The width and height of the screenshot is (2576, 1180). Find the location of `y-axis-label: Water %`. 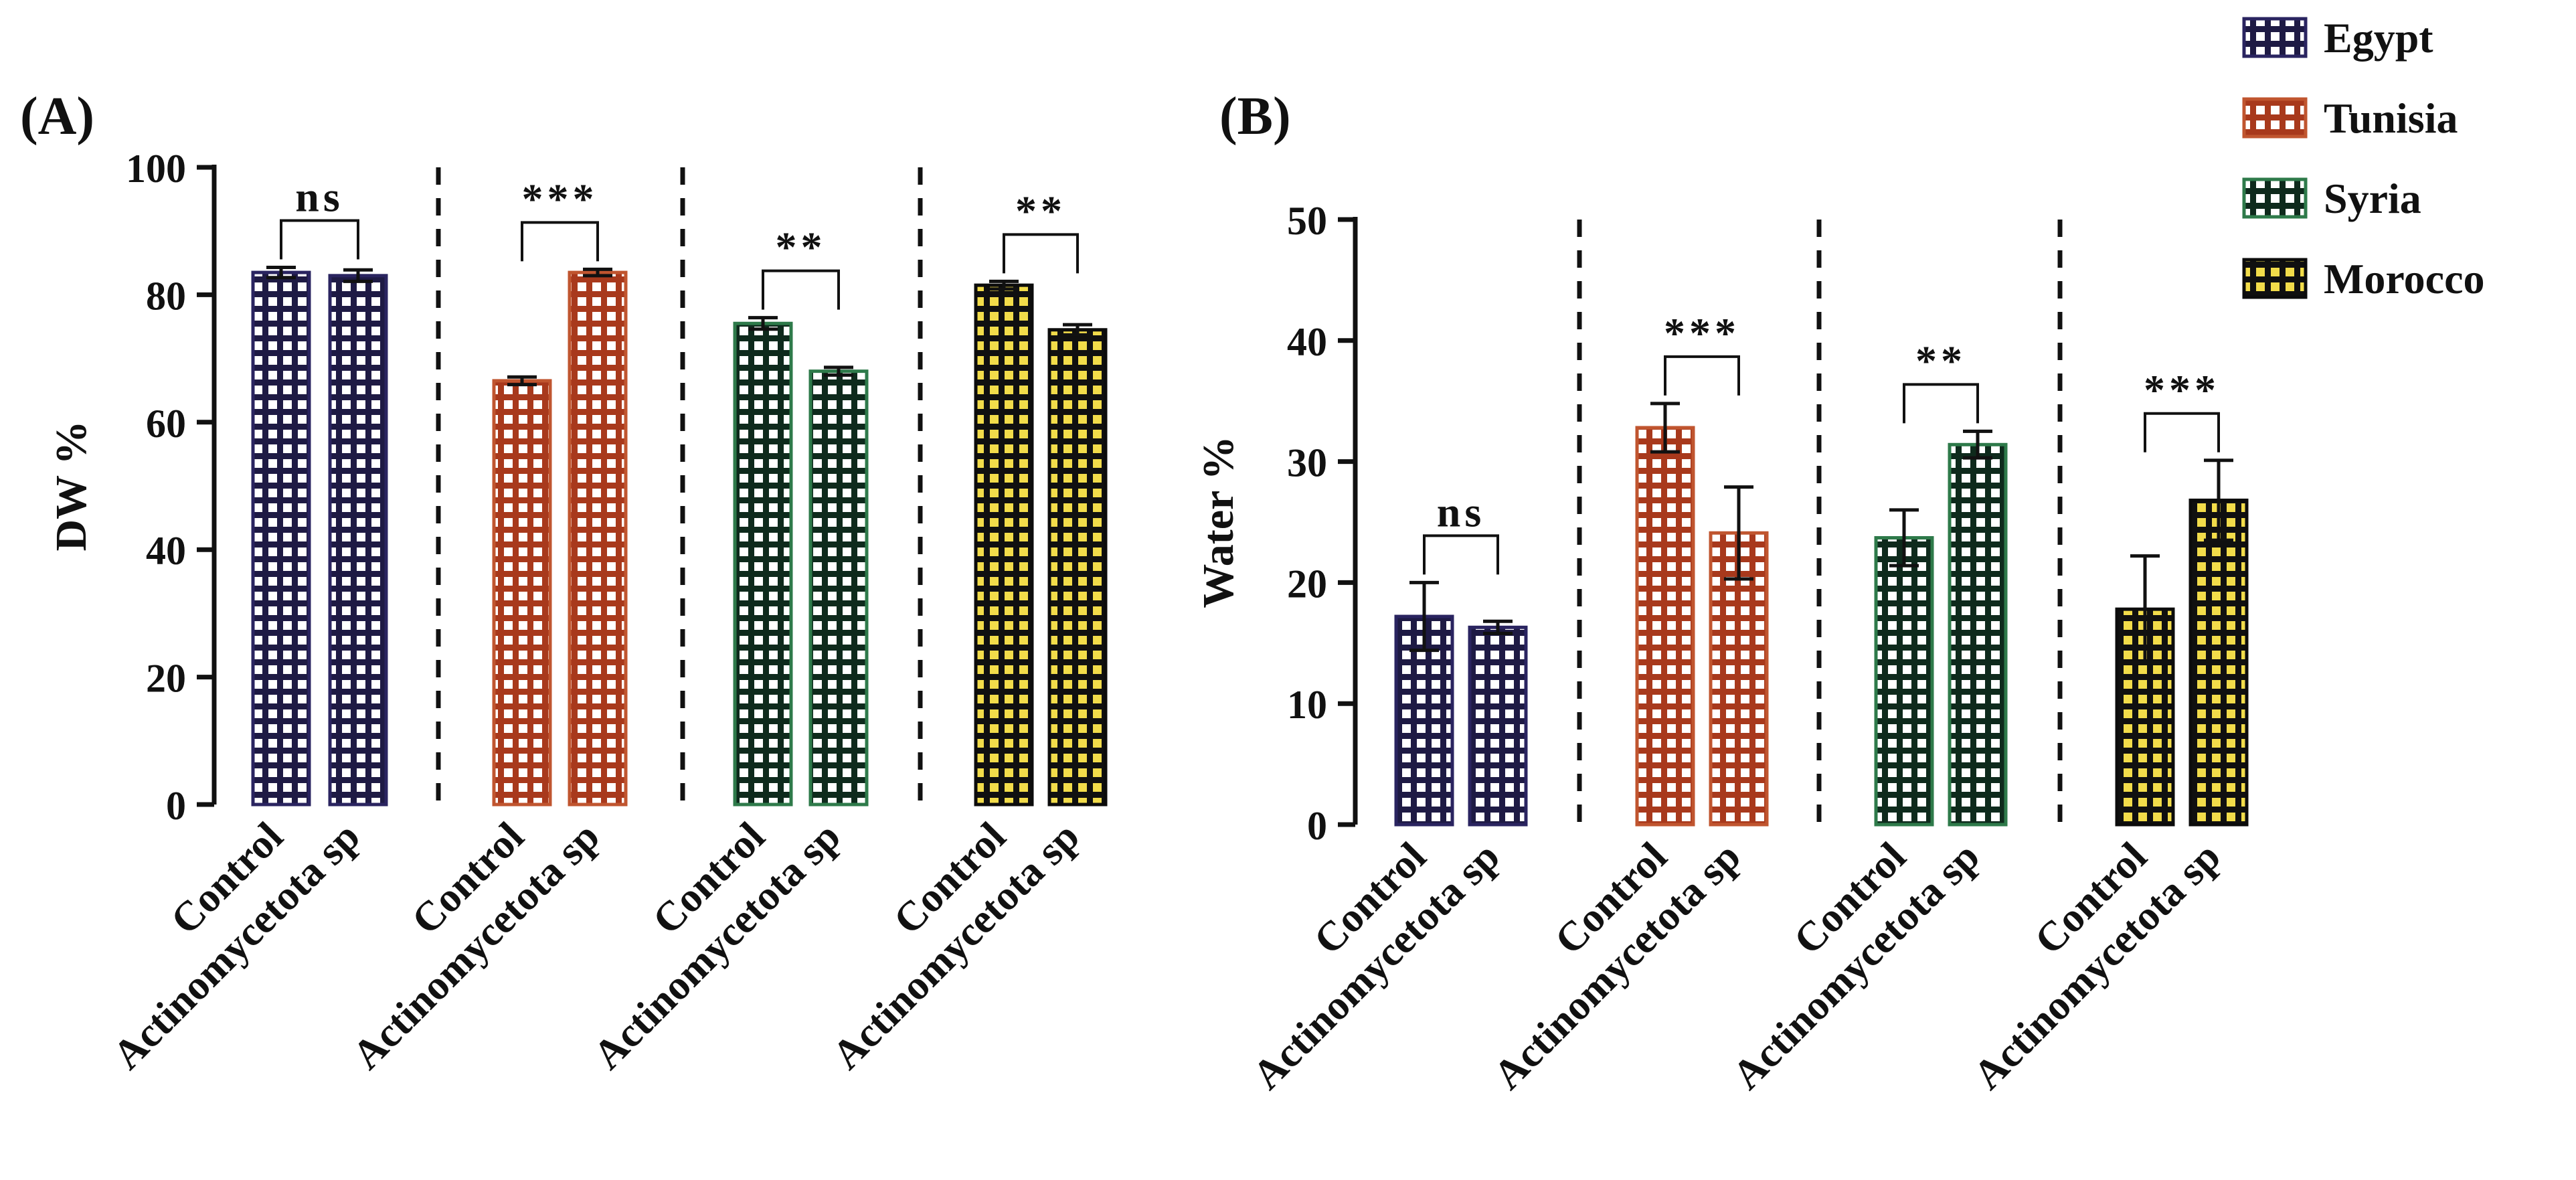

y-axis-label: Water % is located at coordinates (1218, 522).